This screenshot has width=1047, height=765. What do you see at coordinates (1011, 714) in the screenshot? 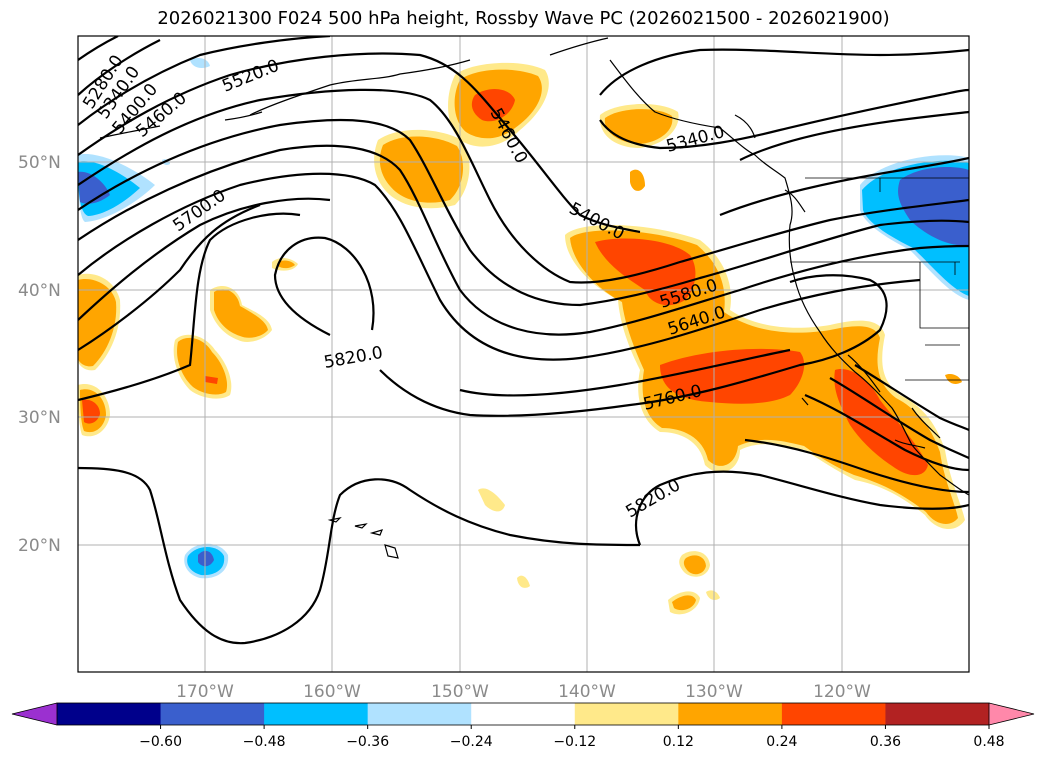
I see `colorbar-extend-right` at bounding box center [1011, 714].